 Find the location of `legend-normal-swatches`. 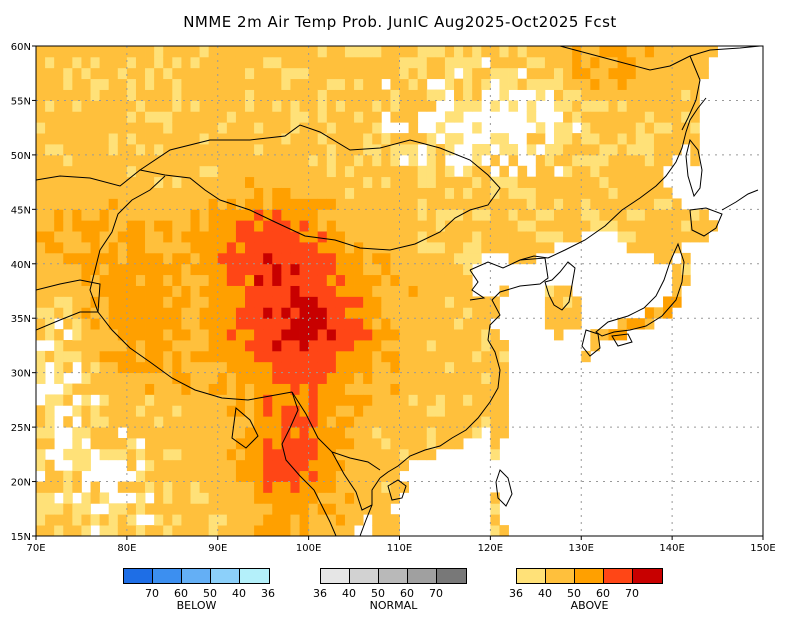

legend-normal-swatches is located at coordinates (393, 576).